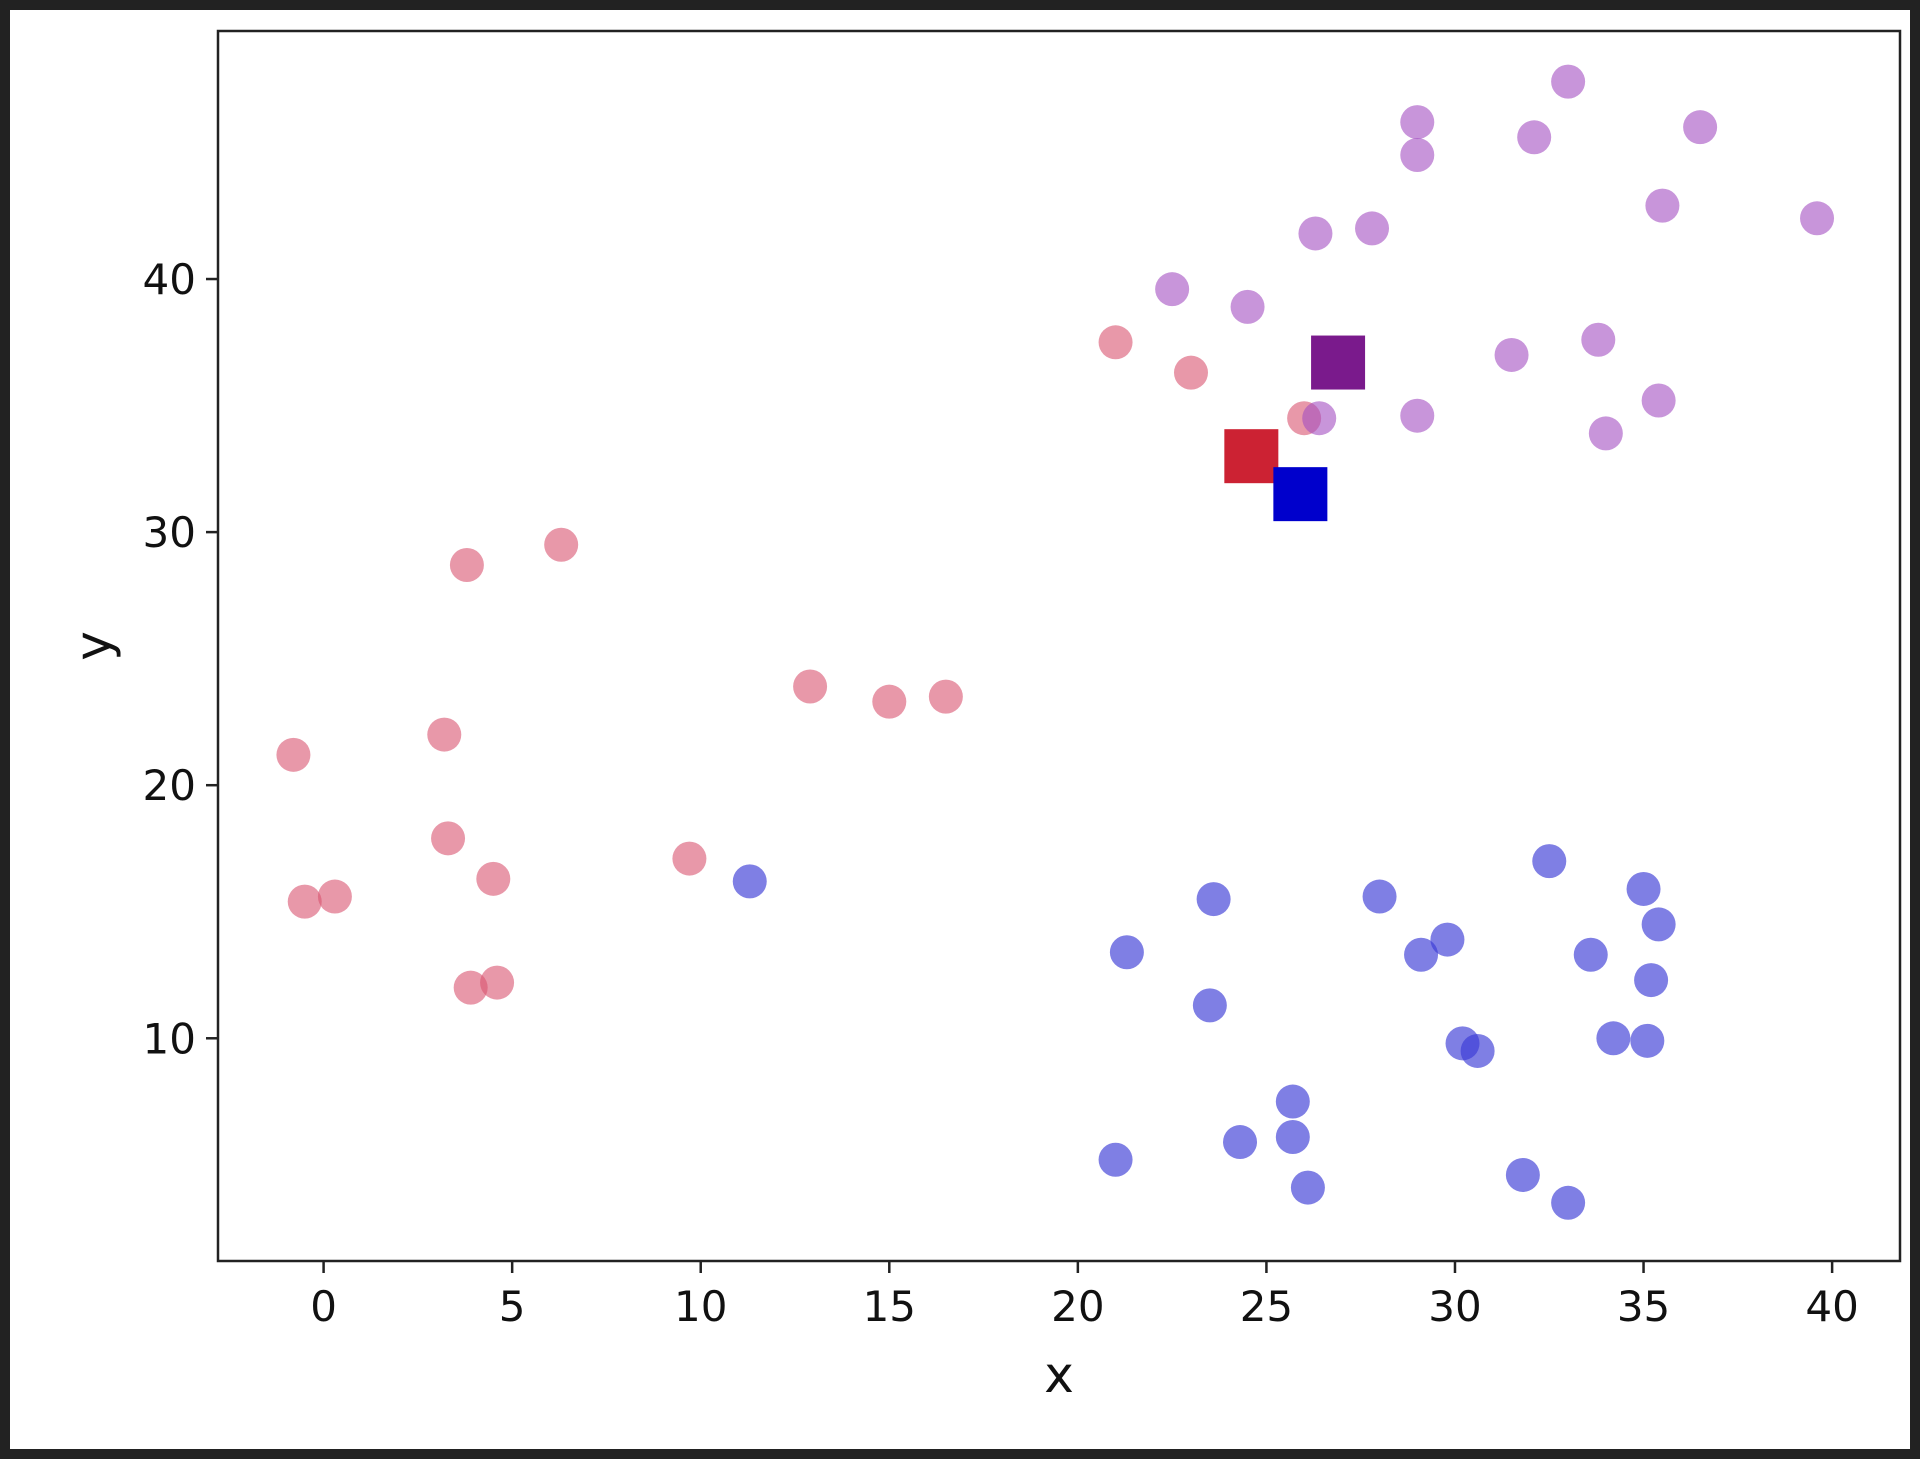  What do you see at coordinates (1266, 1306) in the screenshot?
I see `x-tick-label: 25` at bounding box center [1266, 1306].